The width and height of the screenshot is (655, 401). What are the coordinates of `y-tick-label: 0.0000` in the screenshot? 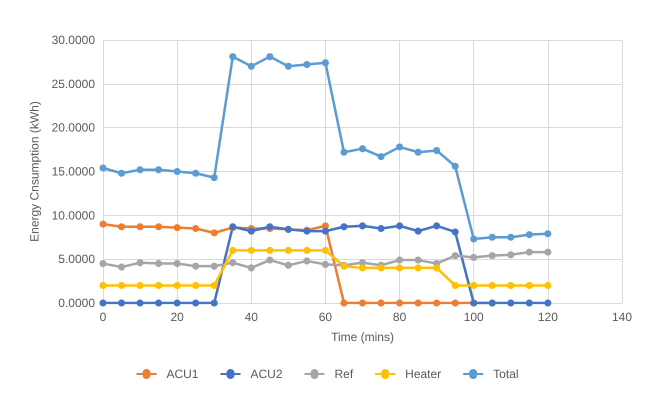 It's located at (77, 303).